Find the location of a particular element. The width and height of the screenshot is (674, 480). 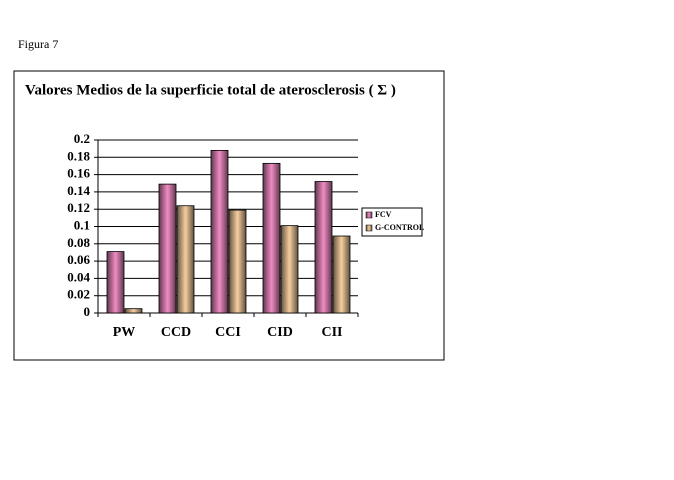

x-tick-label: CCD is located at coordinates (176, 332).